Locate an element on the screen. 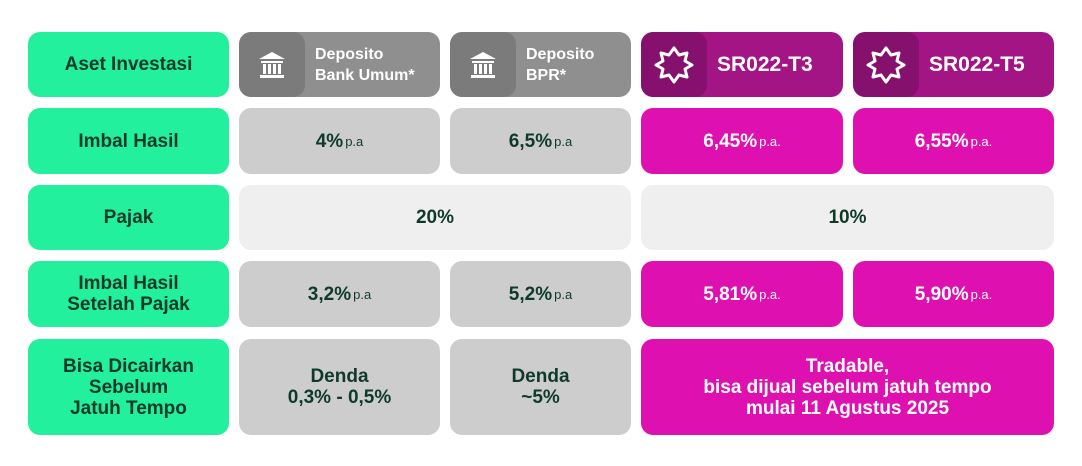  column-header: SR022-T5 is located at coordinates (953, 64).